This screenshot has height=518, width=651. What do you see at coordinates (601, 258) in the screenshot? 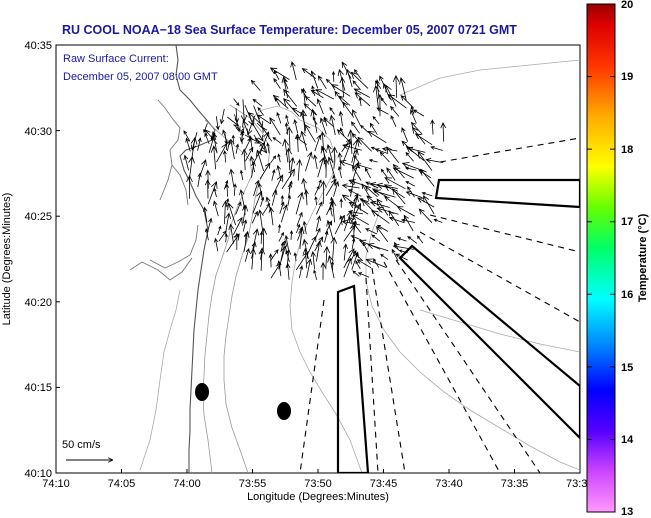
I see `colorbar-gradient` at bounding box center [601, 258].